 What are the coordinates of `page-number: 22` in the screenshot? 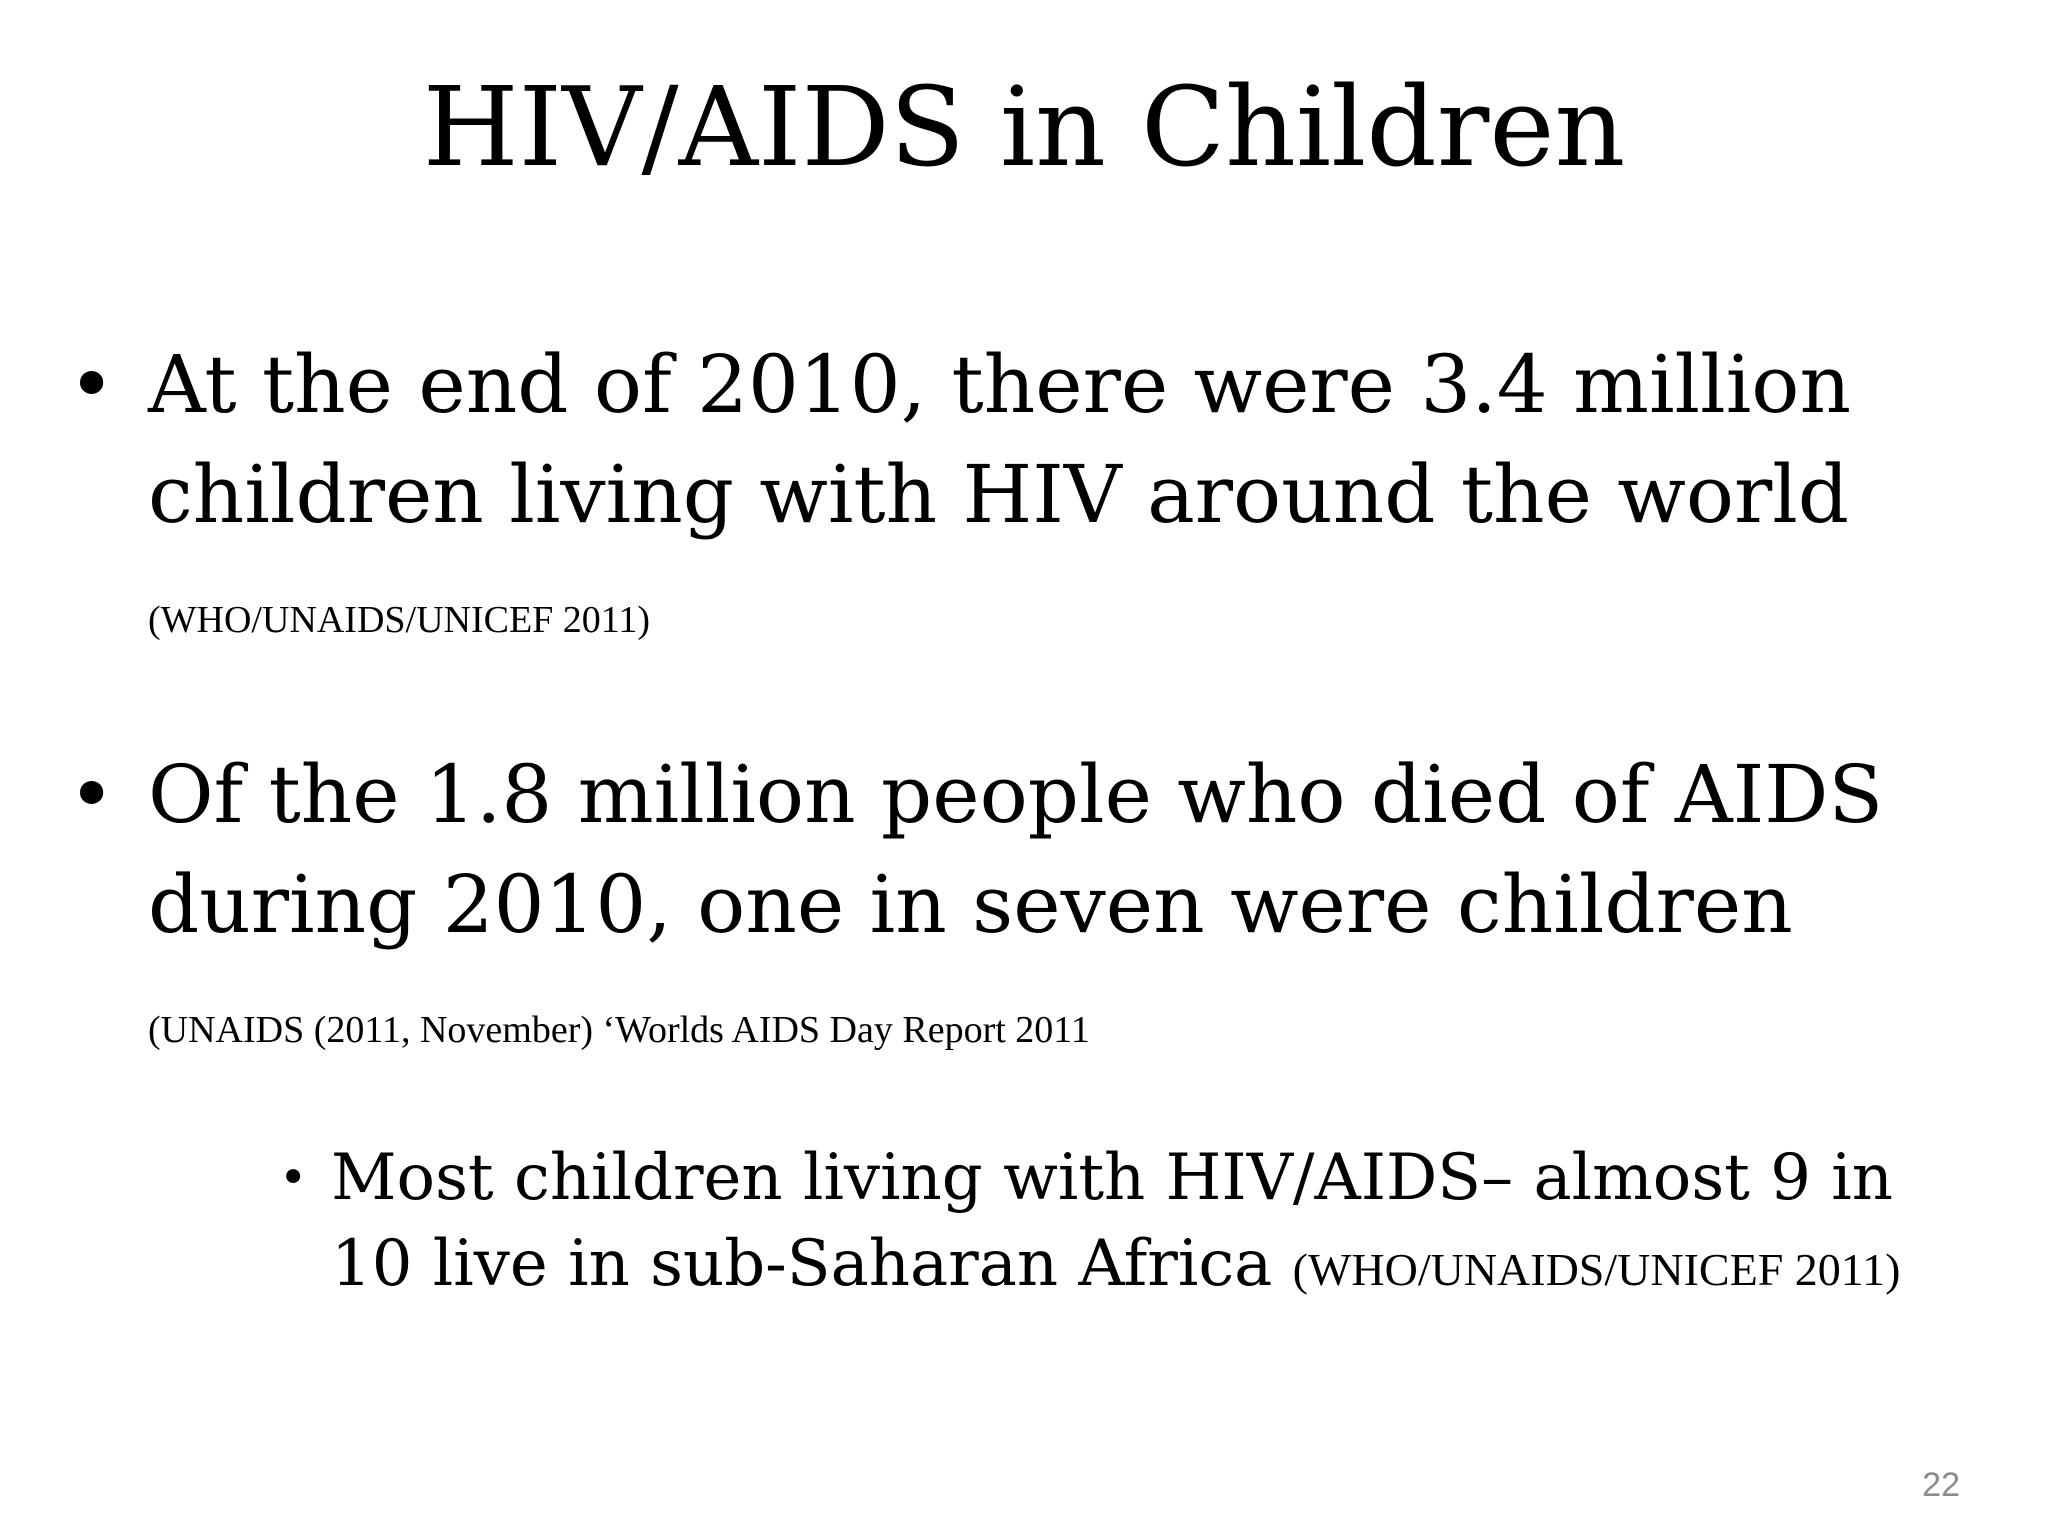 It's located at (1941, 1485).